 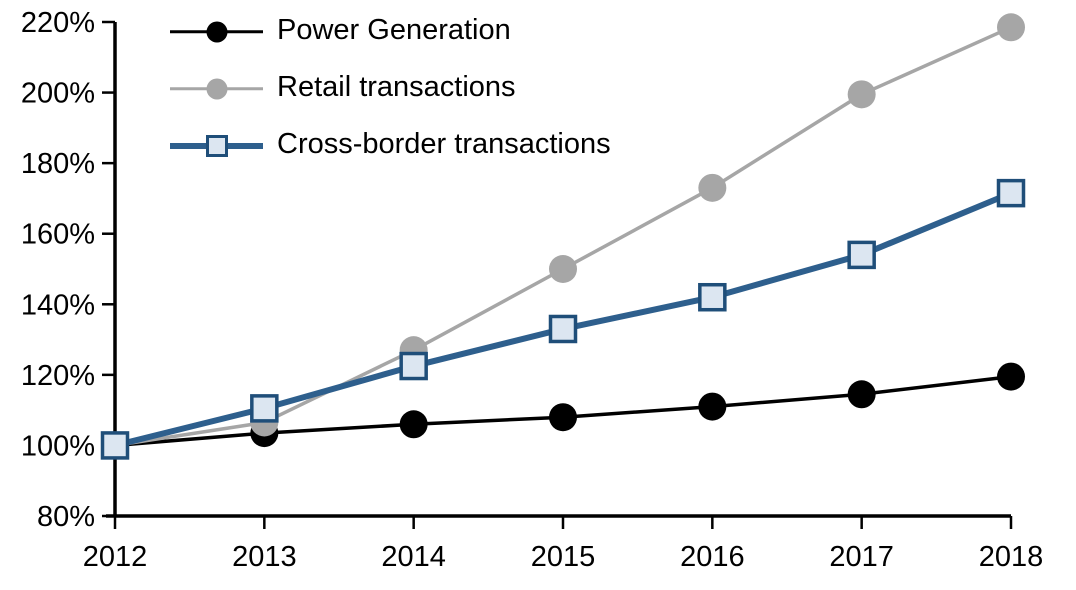 What do you see at coordinates (1011, 27) in the screenshot?
I see `data-point-retail-transactions-2018` at bounding box center [1011, 27].